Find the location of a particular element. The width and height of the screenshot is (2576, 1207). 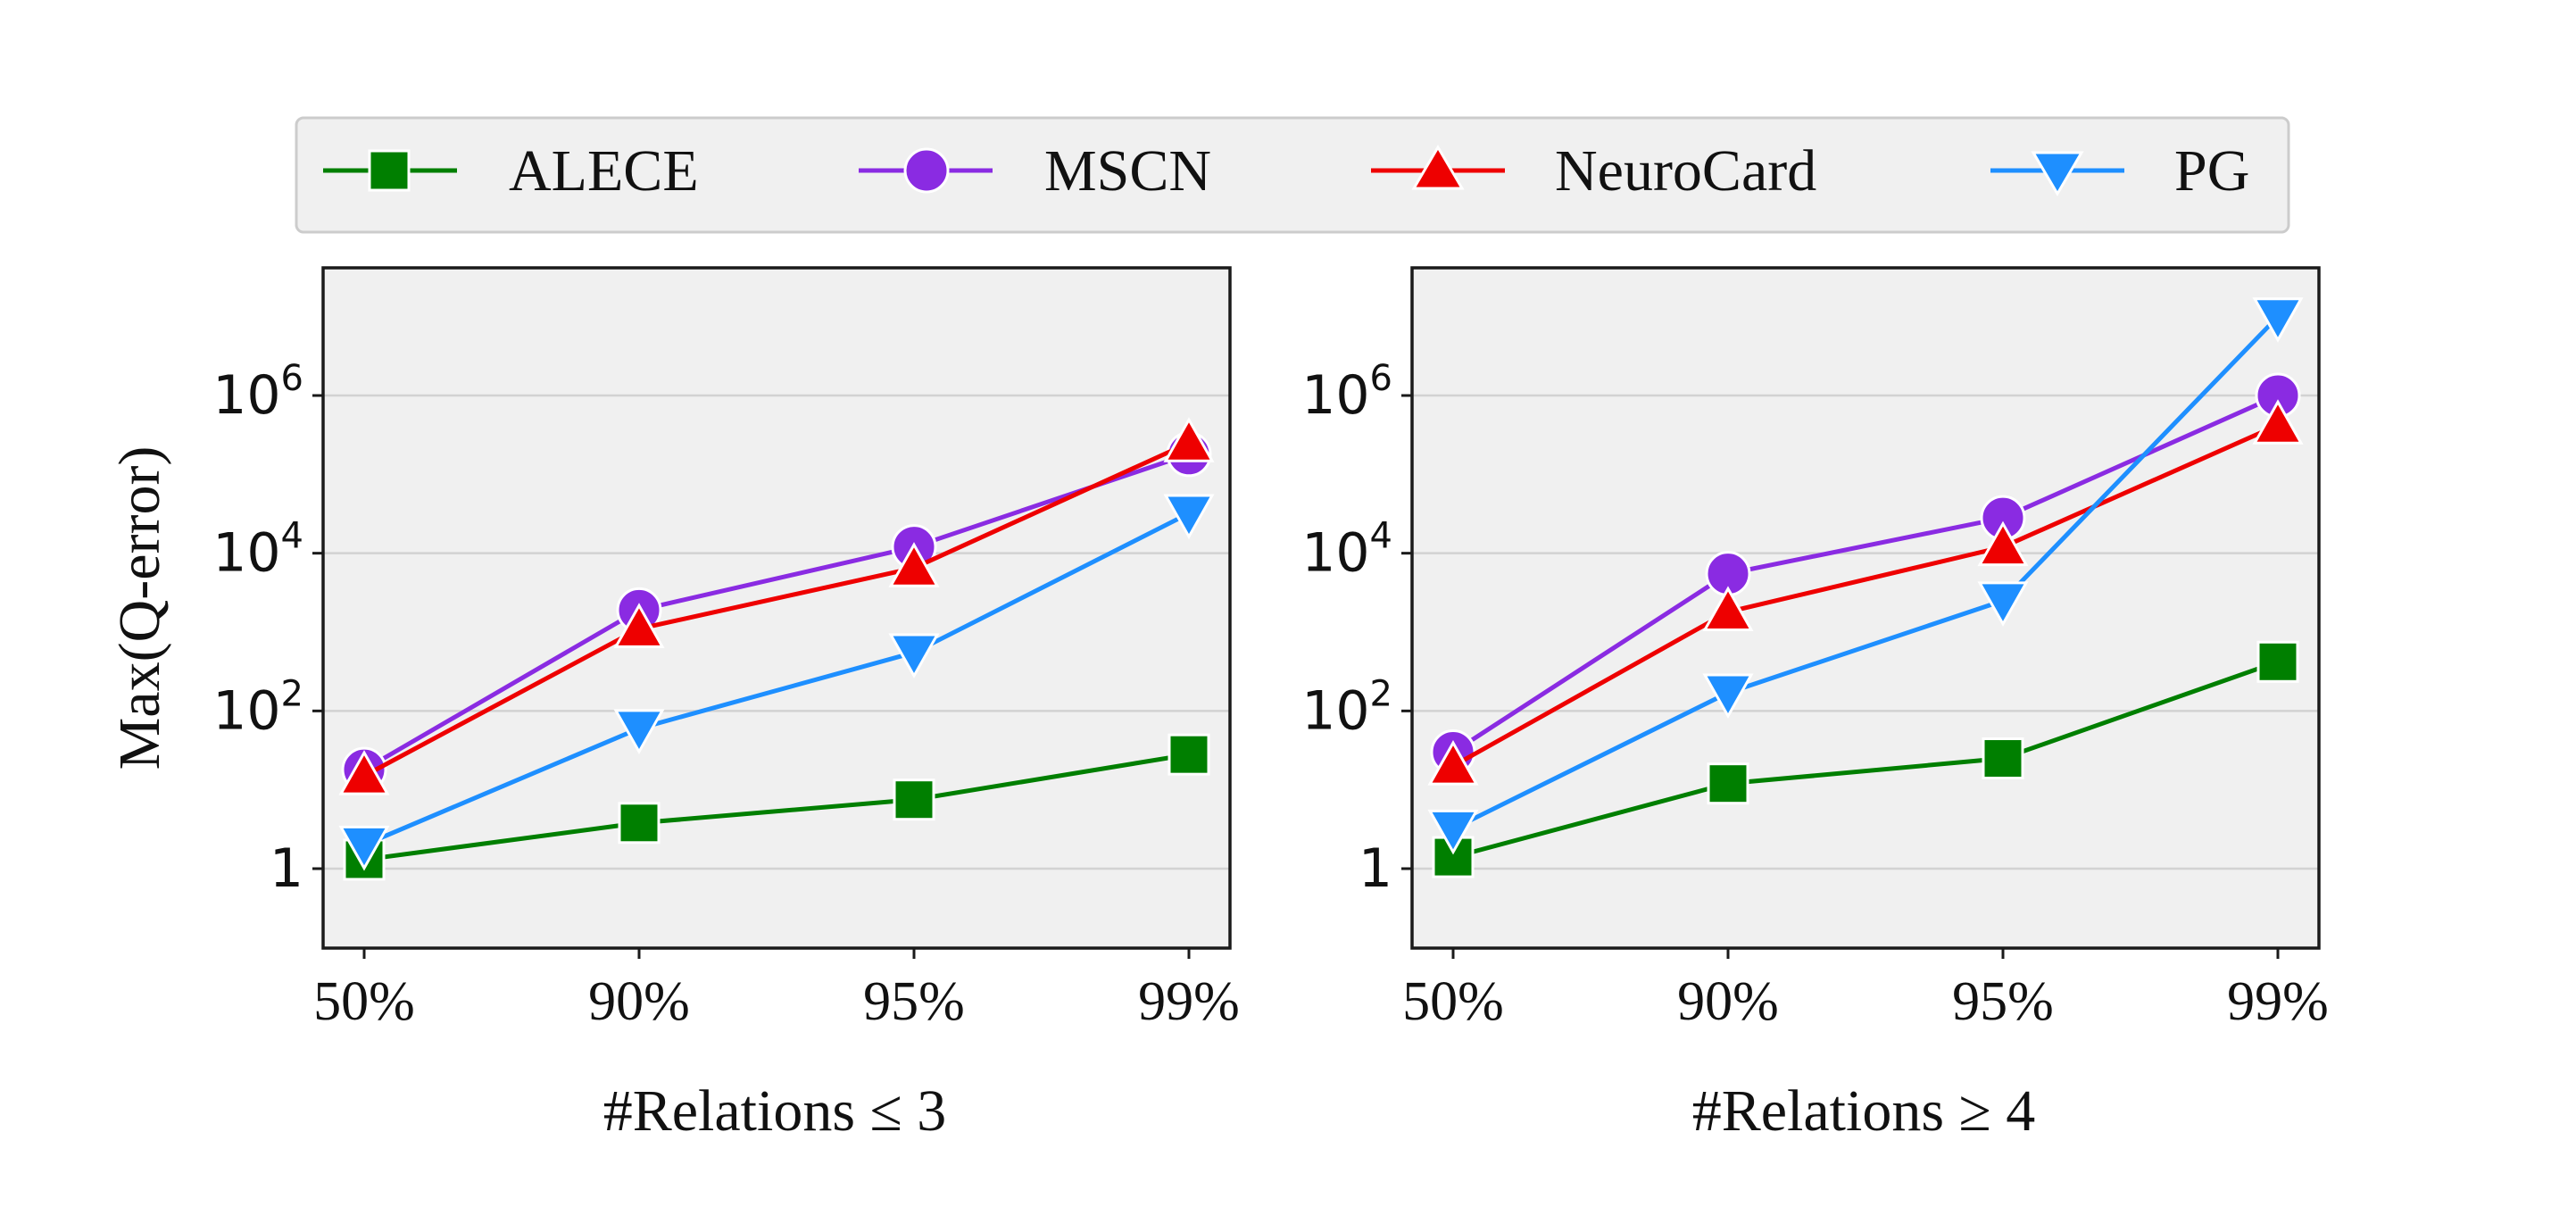

right-series-line-neurocard is located at coordinates (1866, 596).